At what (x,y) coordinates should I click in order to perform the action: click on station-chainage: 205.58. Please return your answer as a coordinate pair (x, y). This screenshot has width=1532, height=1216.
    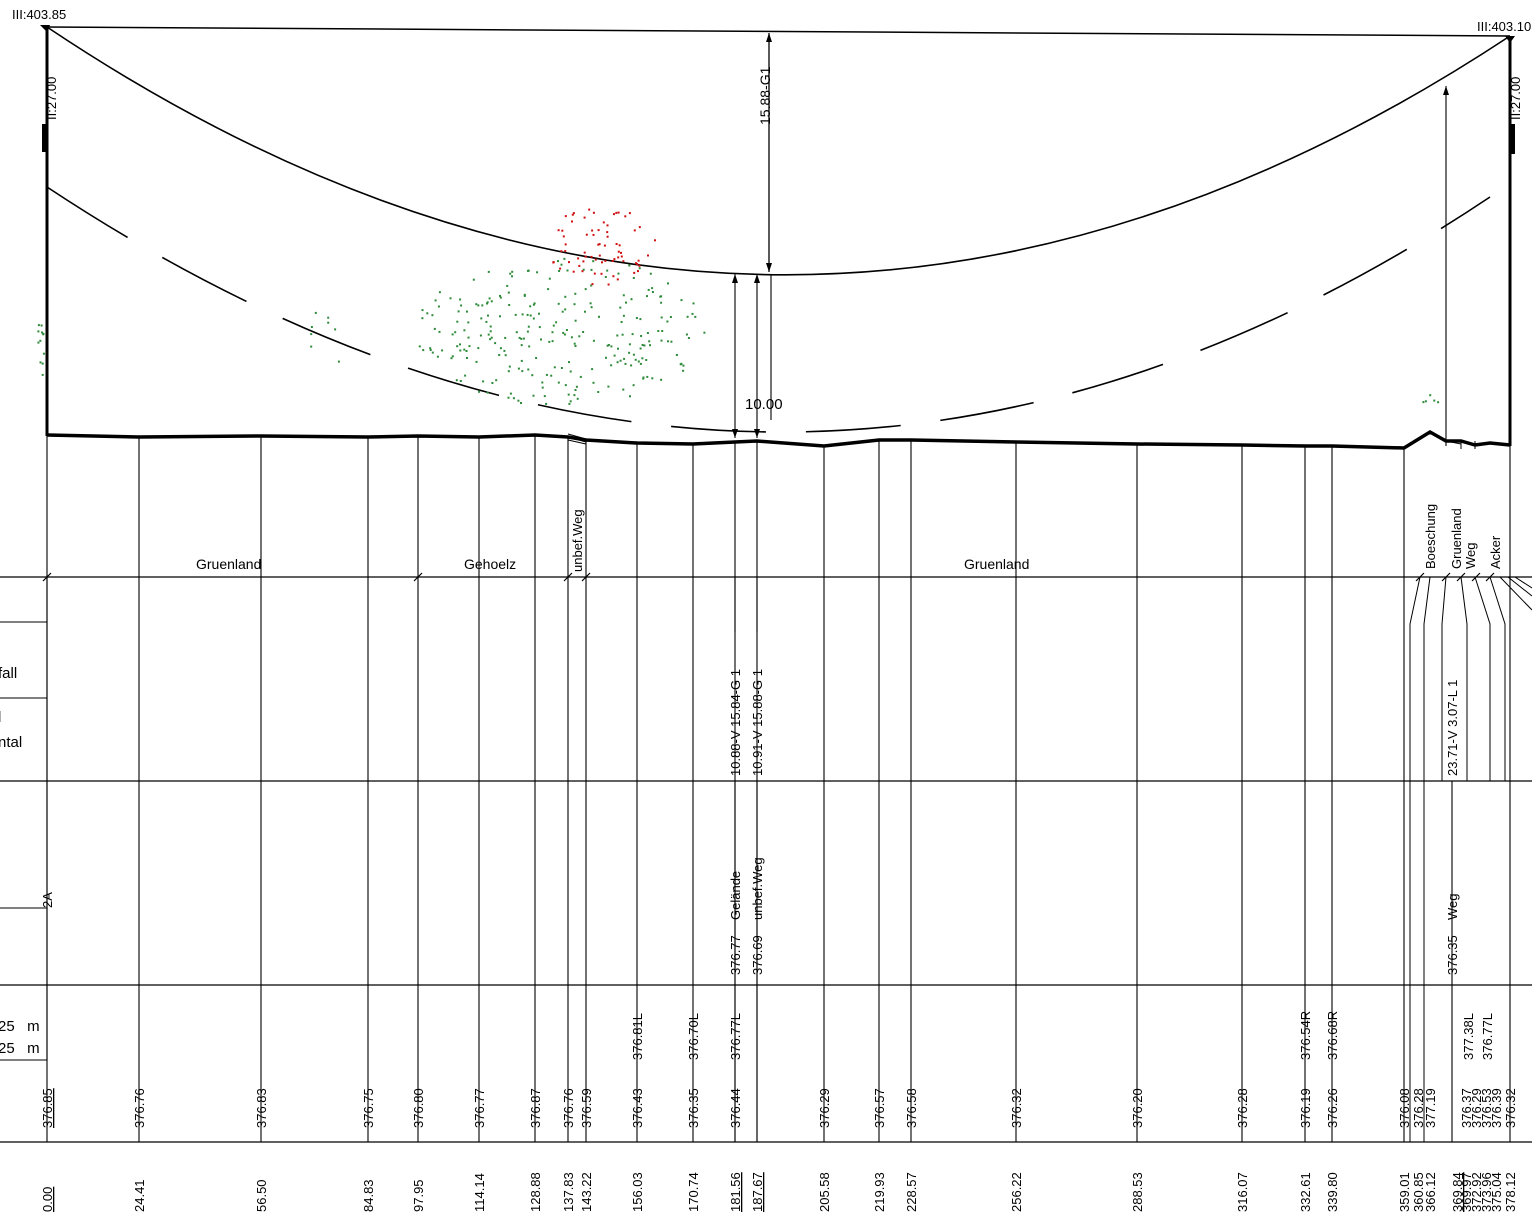
    Looking at the image, I should click on (824, 1192).